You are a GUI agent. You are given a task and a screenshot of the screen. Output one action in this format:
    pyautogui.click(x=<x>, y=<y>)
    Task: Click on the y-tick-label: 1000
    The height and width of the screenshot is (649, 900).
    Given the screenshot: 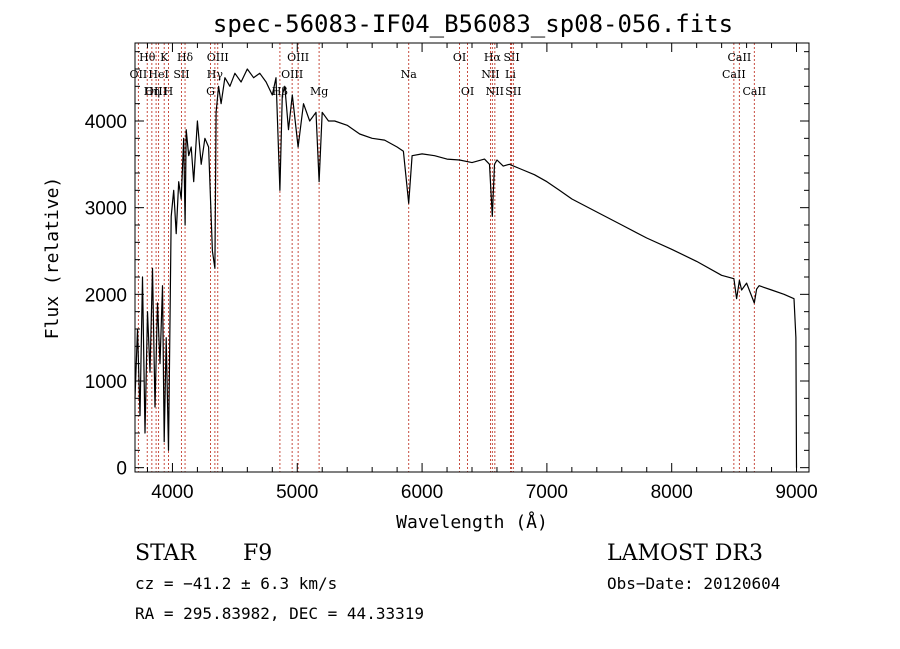 What is the action you would take?
    pyautogui.click(x=106, y=382)
    